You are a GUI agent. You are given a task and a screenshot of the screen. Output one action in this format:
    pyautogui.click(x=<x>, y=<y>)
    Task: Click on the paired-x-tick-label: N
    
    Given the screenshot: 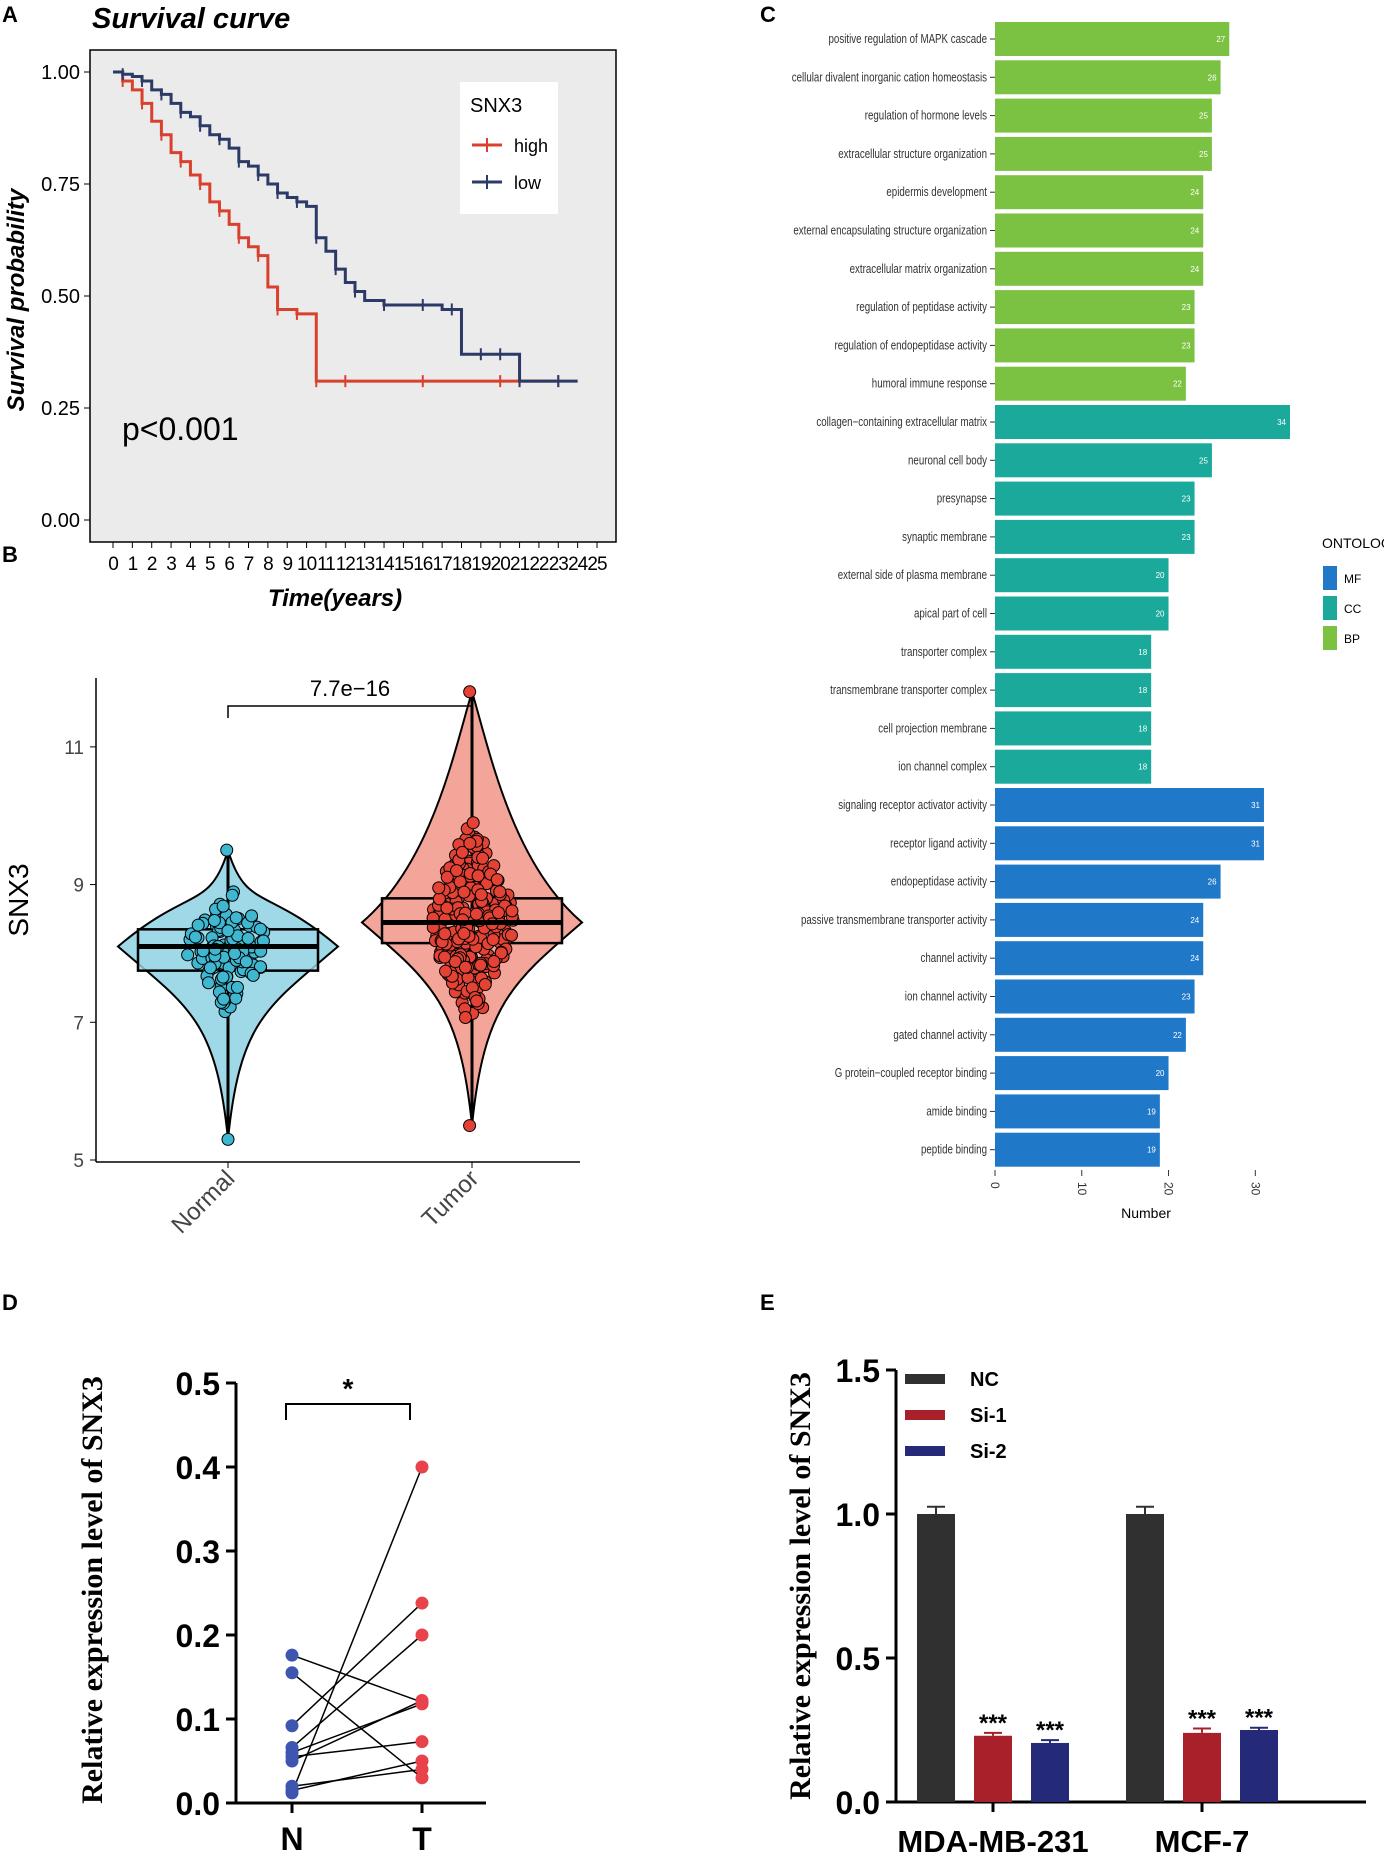 What is the action you would take?
    pyautogui.click(x=291, y=1839)
    